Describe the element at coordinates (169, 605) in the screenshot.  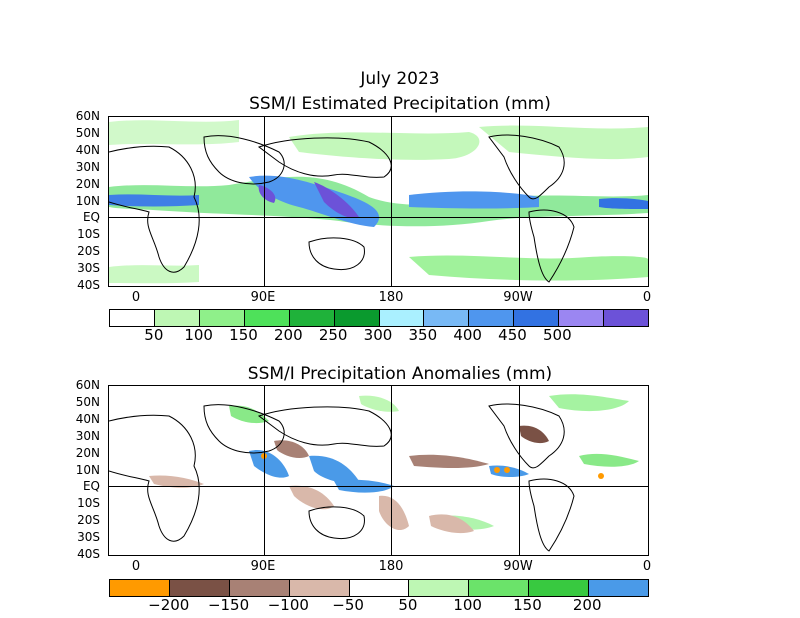
I see `colorbar-label: −200` at that location.